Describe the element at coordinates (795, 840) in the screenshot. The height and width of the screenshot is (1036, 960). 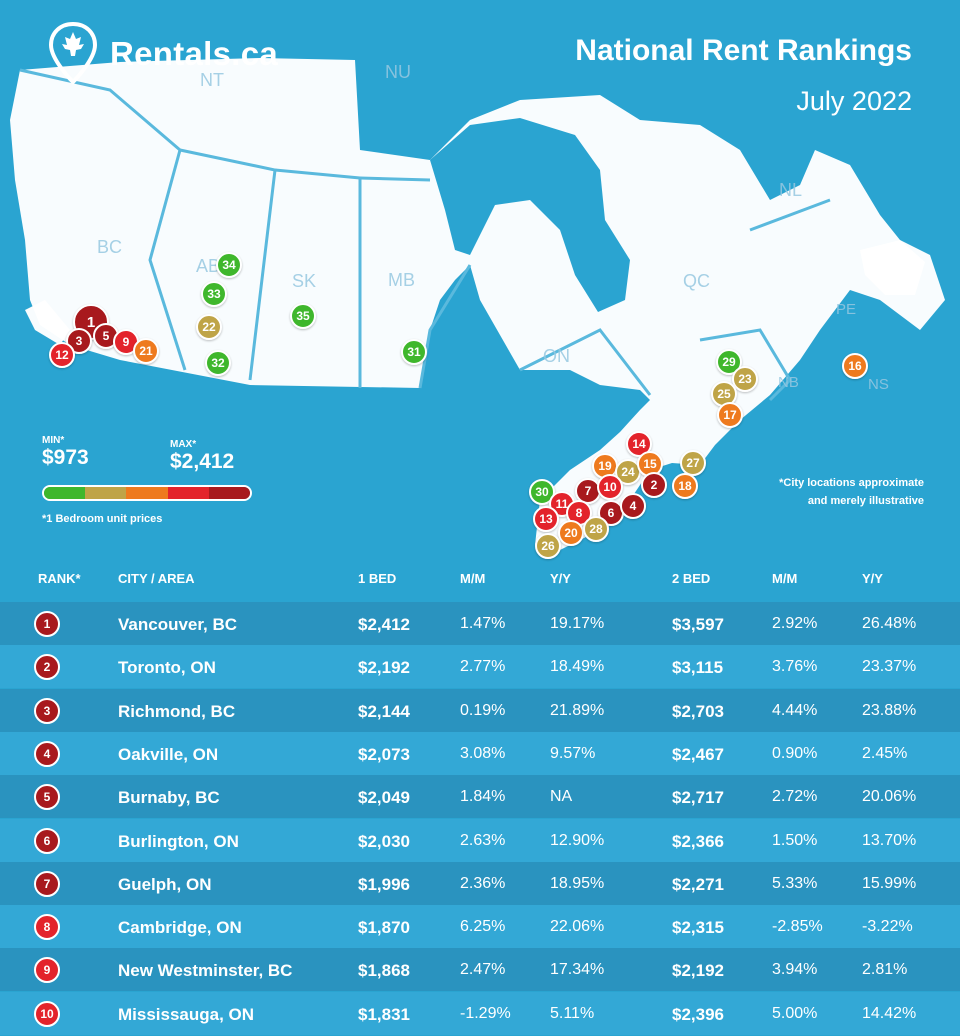
I see `row-2bed-mm: 1.50%` at that location.